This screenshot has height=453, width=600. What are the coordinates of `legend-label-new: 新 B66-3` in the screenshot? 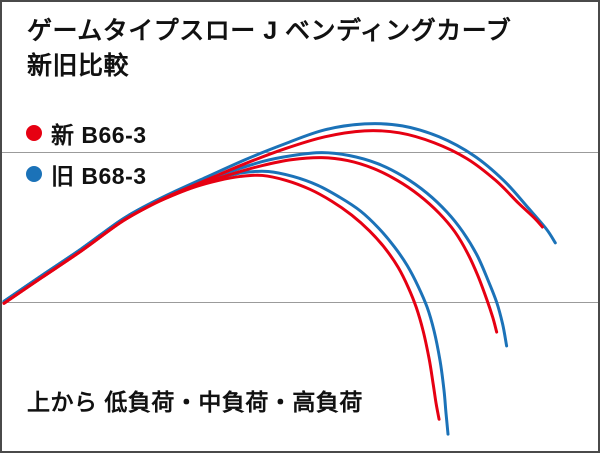 It's located at (99, 135).